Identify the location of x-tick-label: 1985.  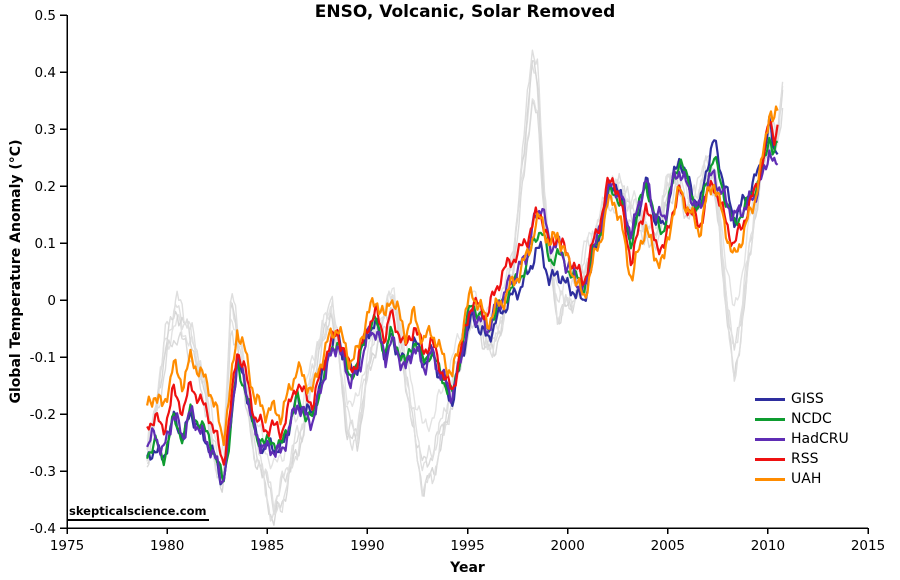
(267, 546).